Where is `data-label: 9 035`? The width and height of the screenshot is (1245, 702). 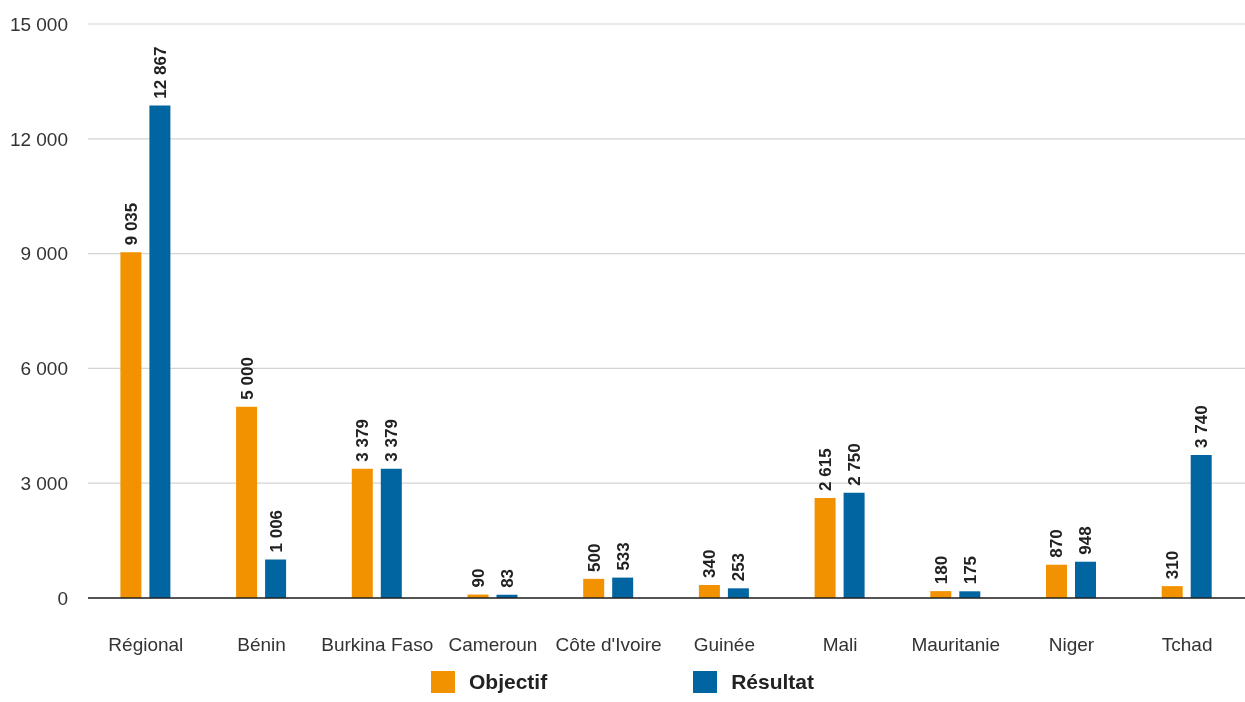 data-label: 9 035 is located at coordinates (131, 224).